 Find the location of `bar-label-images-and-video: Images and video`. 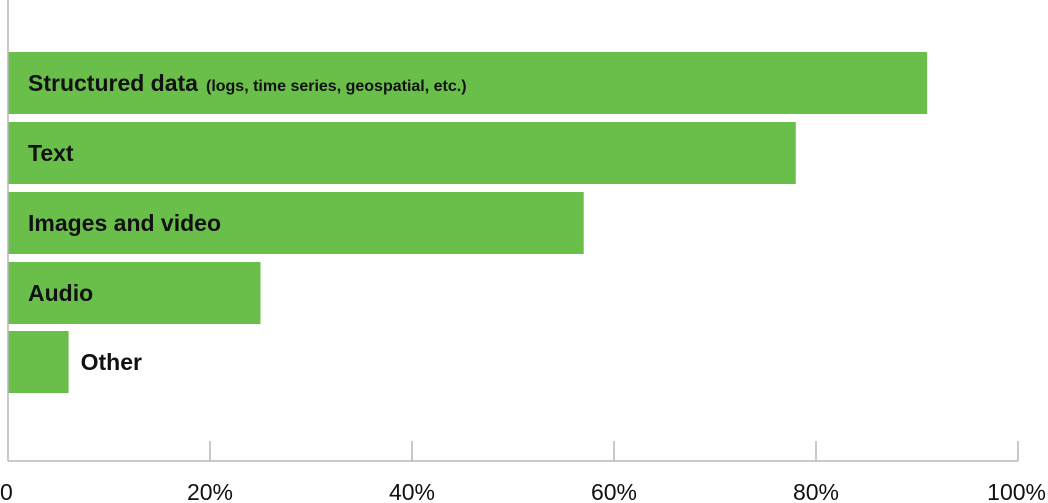

bar-label-images-and-video: Images and video is located at coordinates (124, 223).